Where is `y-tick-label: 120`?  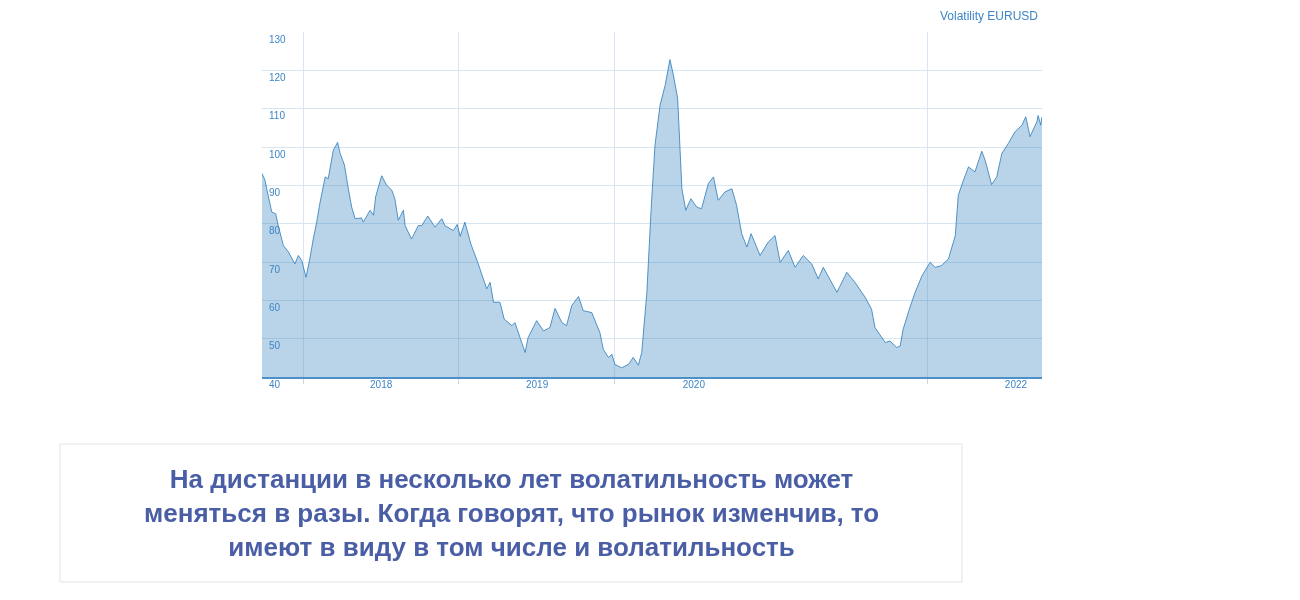 y-tick-label: 120 is located at coordinates (278, 77).